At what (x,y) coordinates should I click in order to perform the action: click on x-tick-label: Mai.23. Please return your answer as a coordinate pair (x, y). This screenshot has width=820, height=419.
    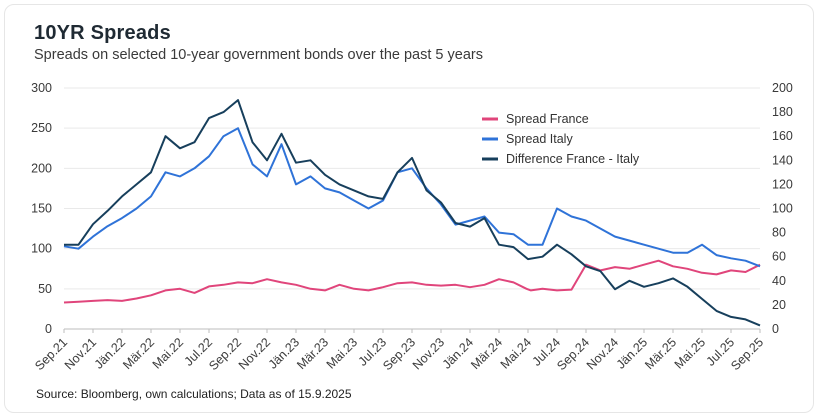
    Looking at the image, I should click on (342, 353).